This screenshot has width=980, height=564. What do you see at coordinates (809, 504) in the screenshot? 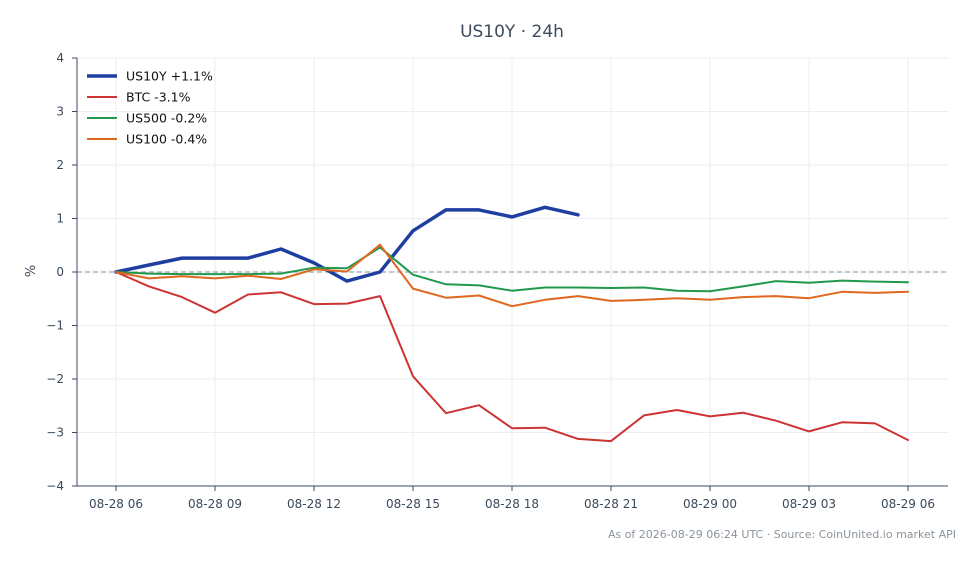
I see `x-tick-label: 08-29 03` at bounding box center [809, 504].